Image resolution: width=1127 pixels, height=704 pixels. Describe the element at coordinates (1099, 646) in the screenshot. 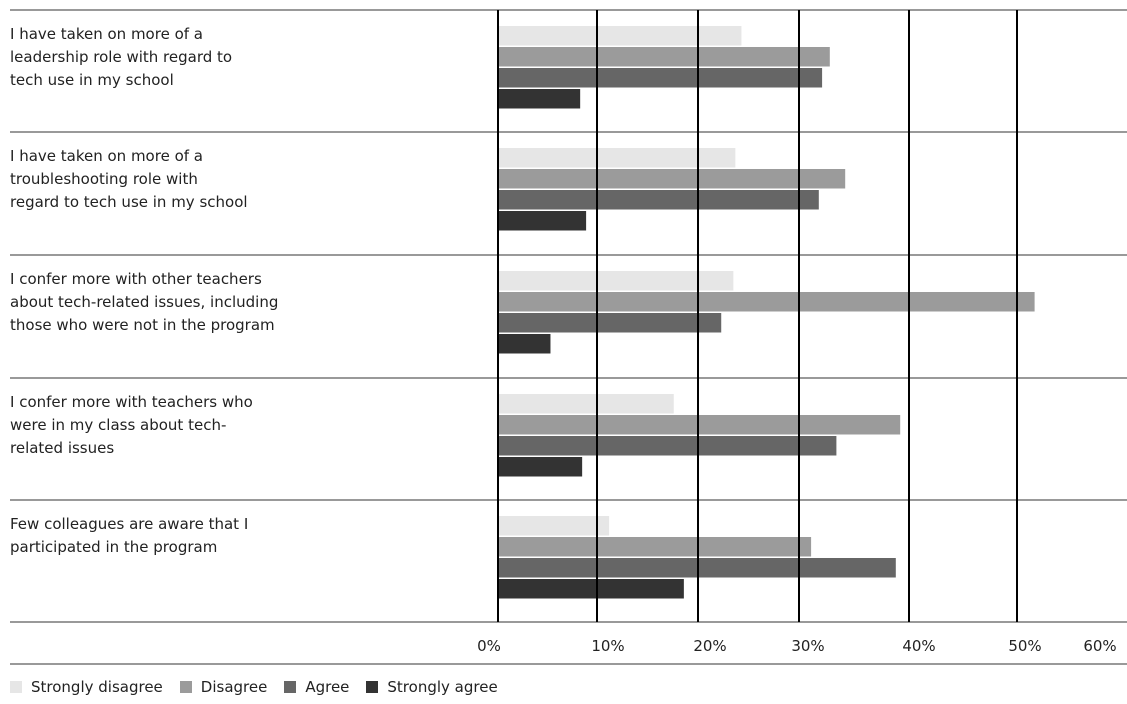

I see `x-tick-label: 60%` at that location.